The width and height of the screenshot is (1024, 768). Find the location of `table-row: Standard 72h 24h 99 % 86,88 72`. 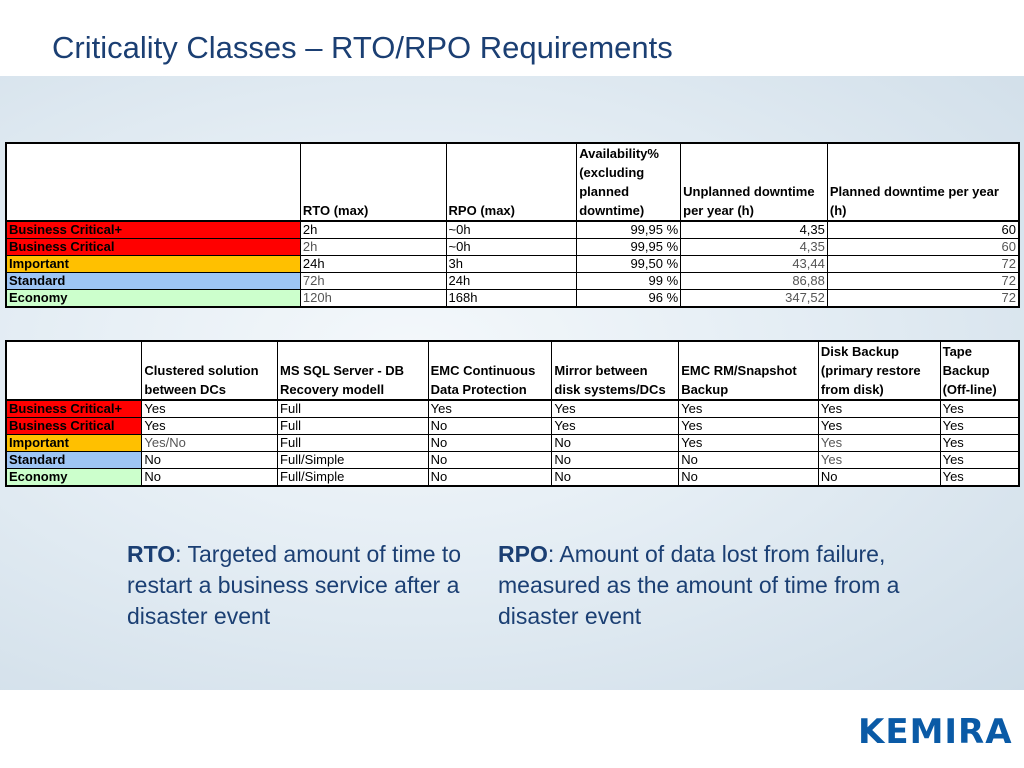

table-row: Standard 72h 24h 99 % 86,88 72 is located at coordinates (512, 281).